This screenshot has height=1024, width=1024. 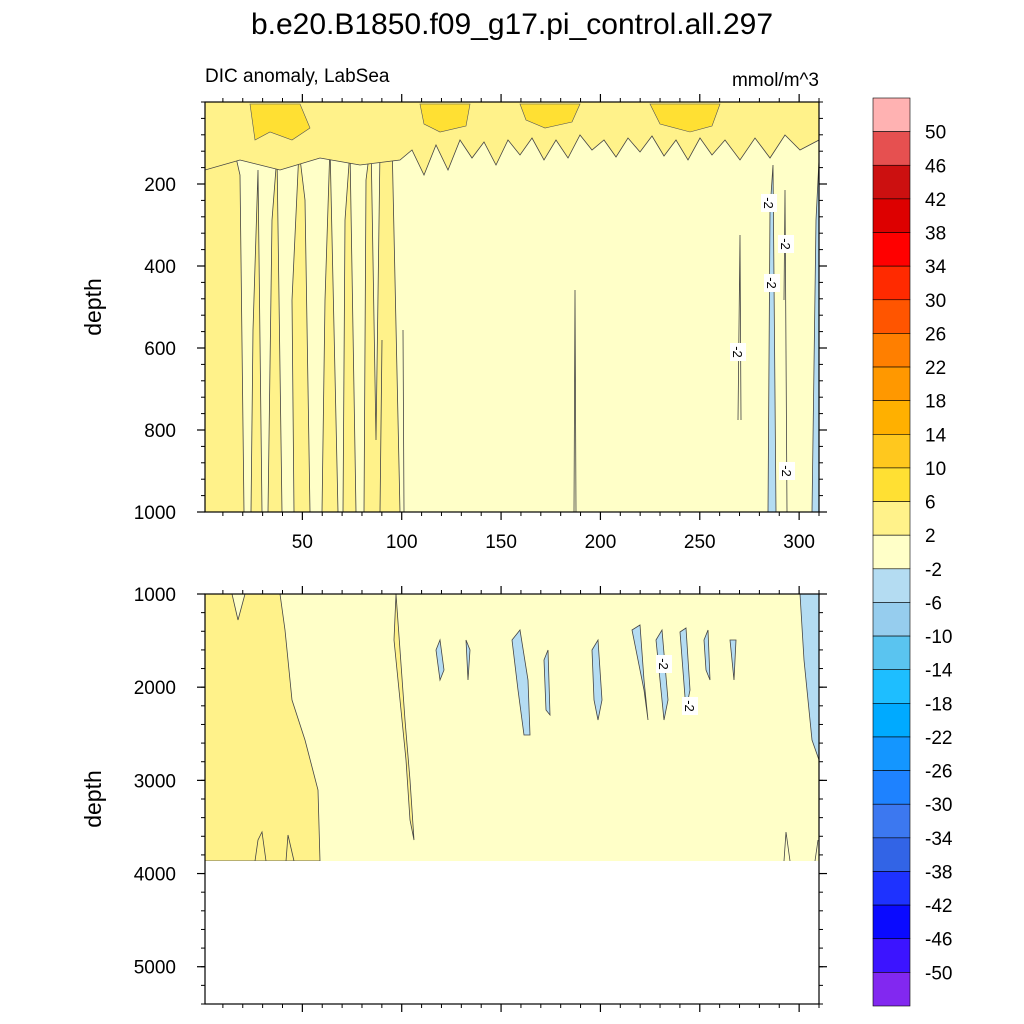 I want to click on lower-fill-positive-west, so click(x=263, y=728).